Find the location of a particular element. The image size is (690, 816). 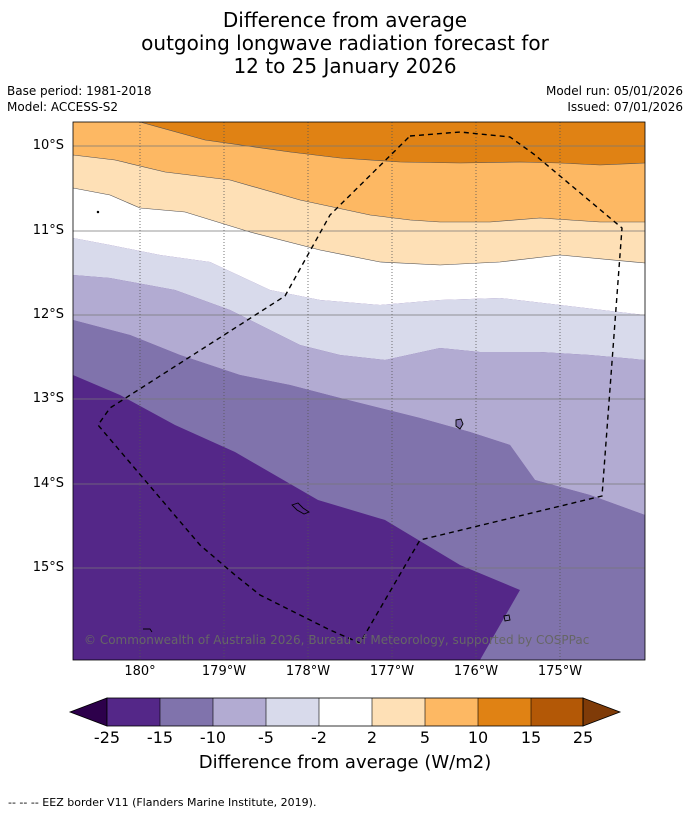

lon-label: 178°W is located at coordinates (308, 671).